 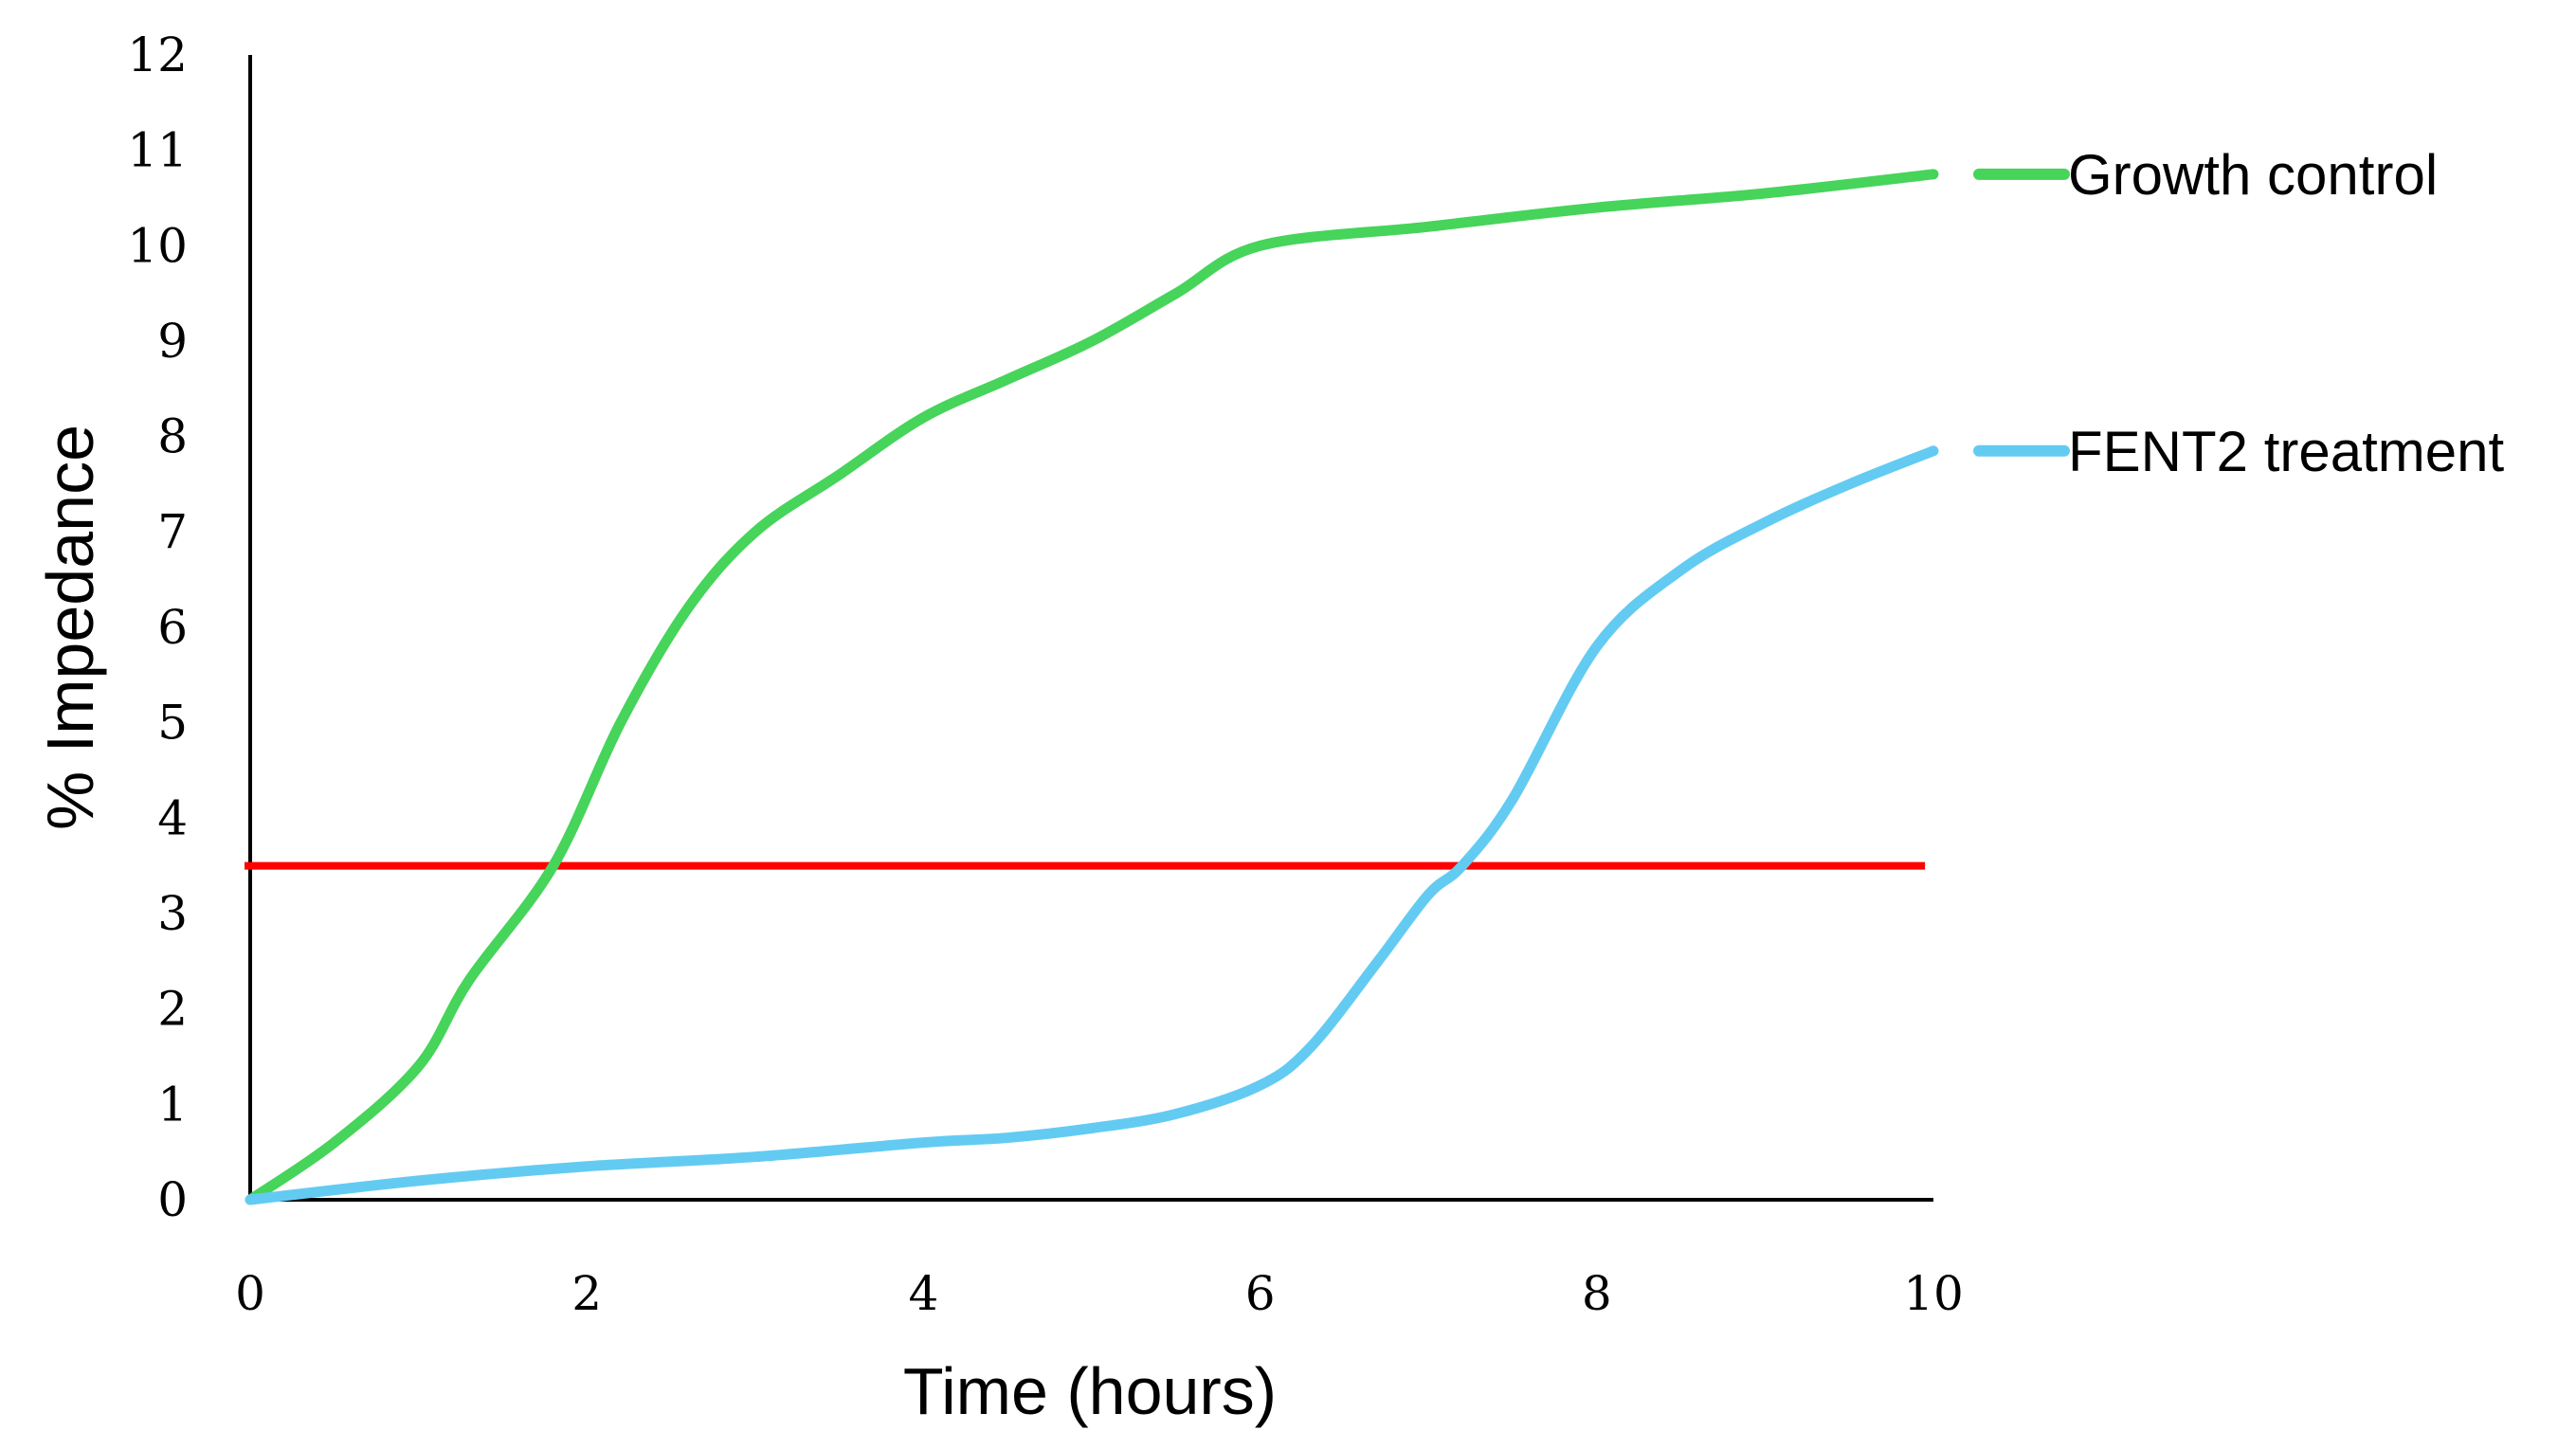 I want to click on y-tick-label: 4, so click(x=172, y=818).